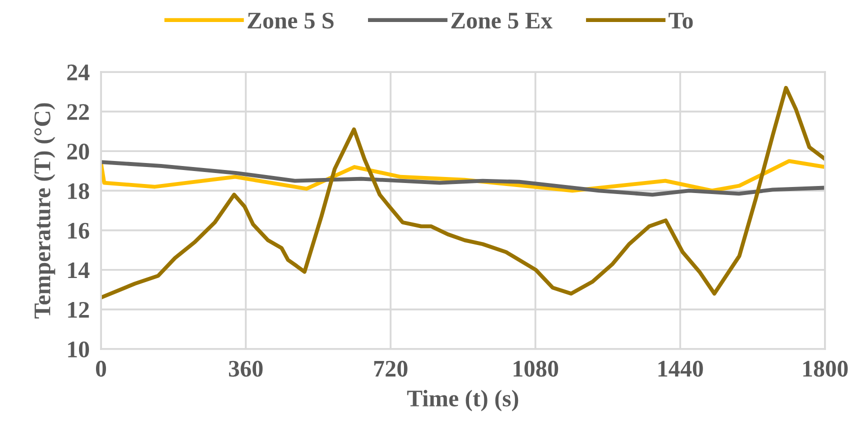 This screenshot has width=860, height=444. What do you see at coordinates (291, 20) in the screenshot?
I see `legend-label: Zone 5 S` at bounding box center [291, 20].